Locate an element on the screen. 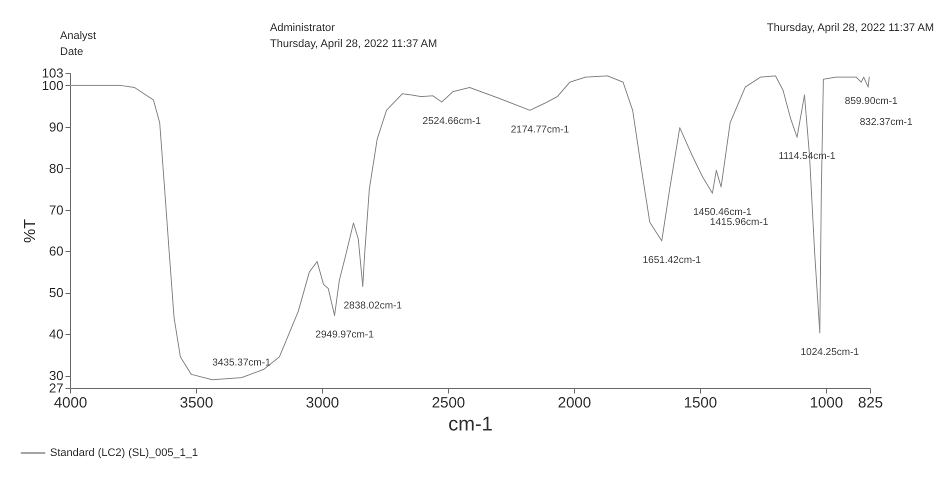  annotation: 2524.66cm-1 is located at coordinates (452, 122).